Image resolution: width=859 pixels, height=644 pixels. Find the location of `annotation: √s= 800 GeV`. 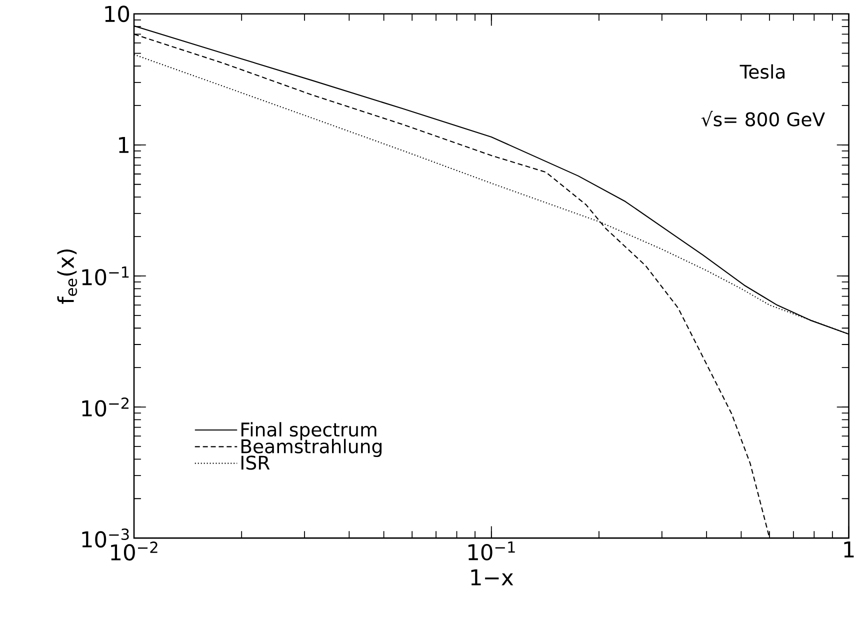

annotation: √s= 800 GeV is located at coordinates (763, 118).